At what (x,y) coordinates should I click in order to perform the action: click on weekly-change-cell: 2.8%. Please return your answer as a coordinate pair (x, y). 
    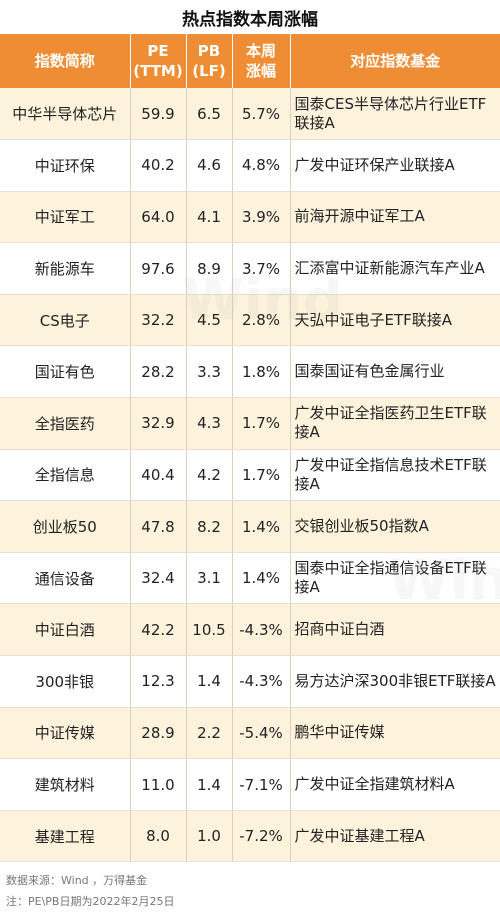
    Looking at the image, I should click on (261, 320).